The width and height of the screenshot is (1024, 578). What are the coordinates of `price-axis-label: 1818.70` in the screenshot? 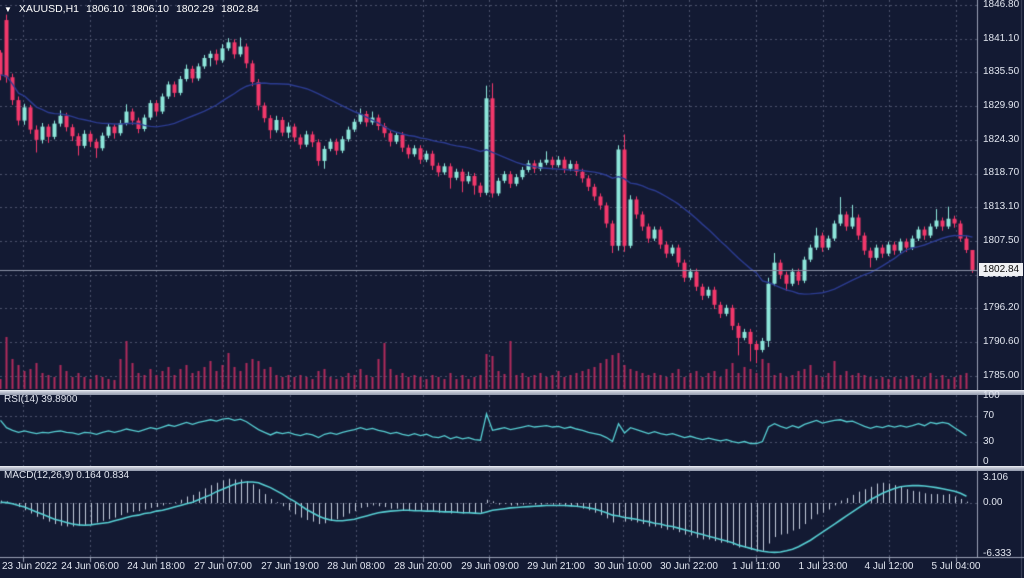 It's located at (1001, 172).